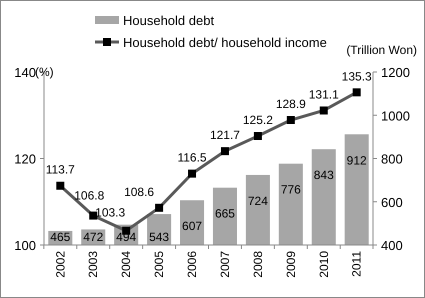 The height and width of the screenshot is (298, 425). Describe the element at coordinates (357, 263) in the screenshot. I see `x-tick-label: 2011` at that location.